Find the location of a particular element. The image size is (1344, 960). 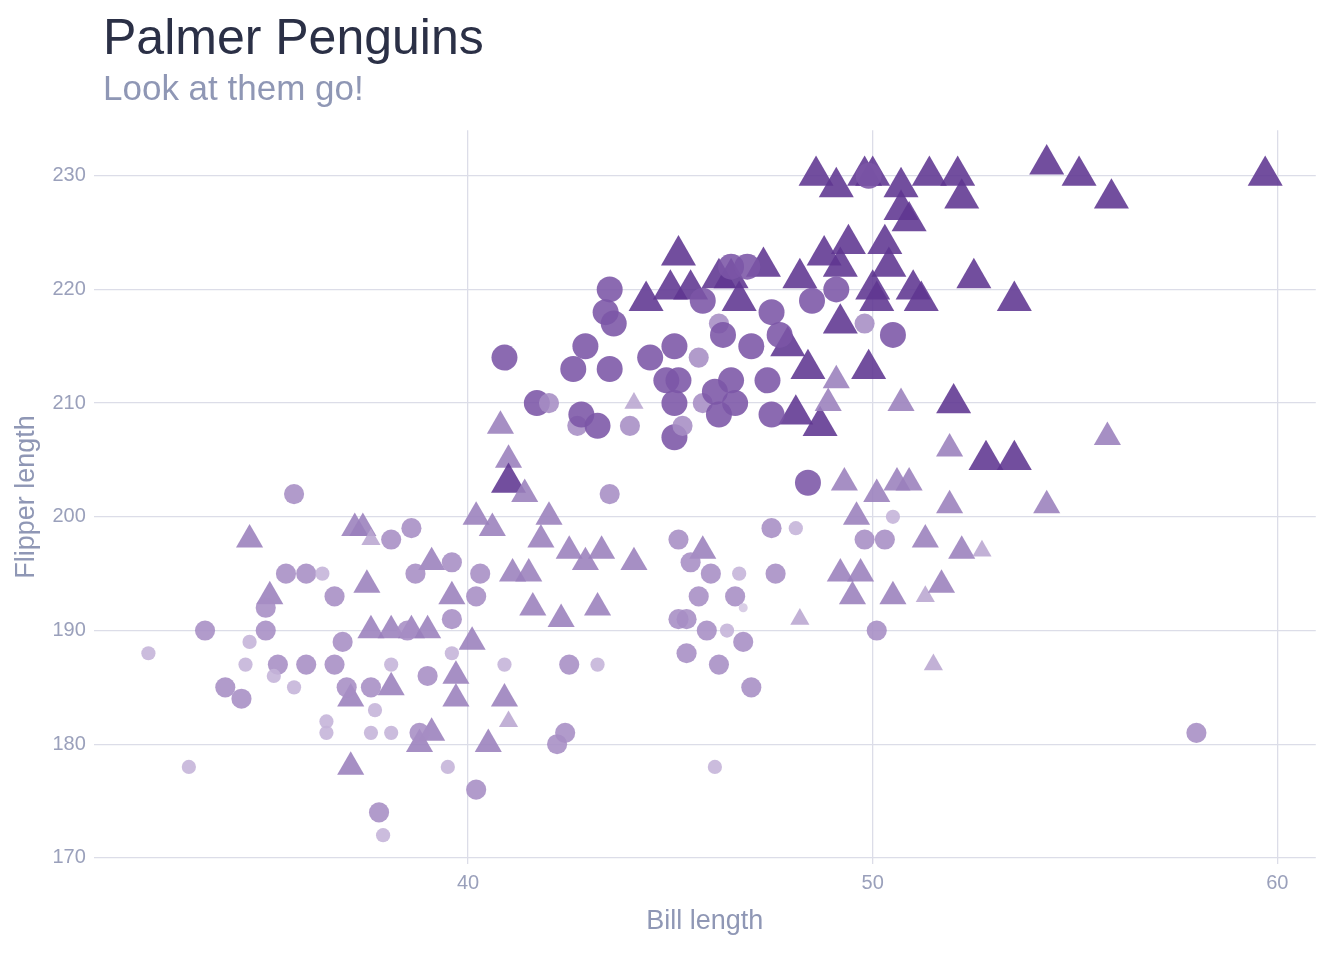

y-tick-label: 200 is located at coordinates (69, 515).